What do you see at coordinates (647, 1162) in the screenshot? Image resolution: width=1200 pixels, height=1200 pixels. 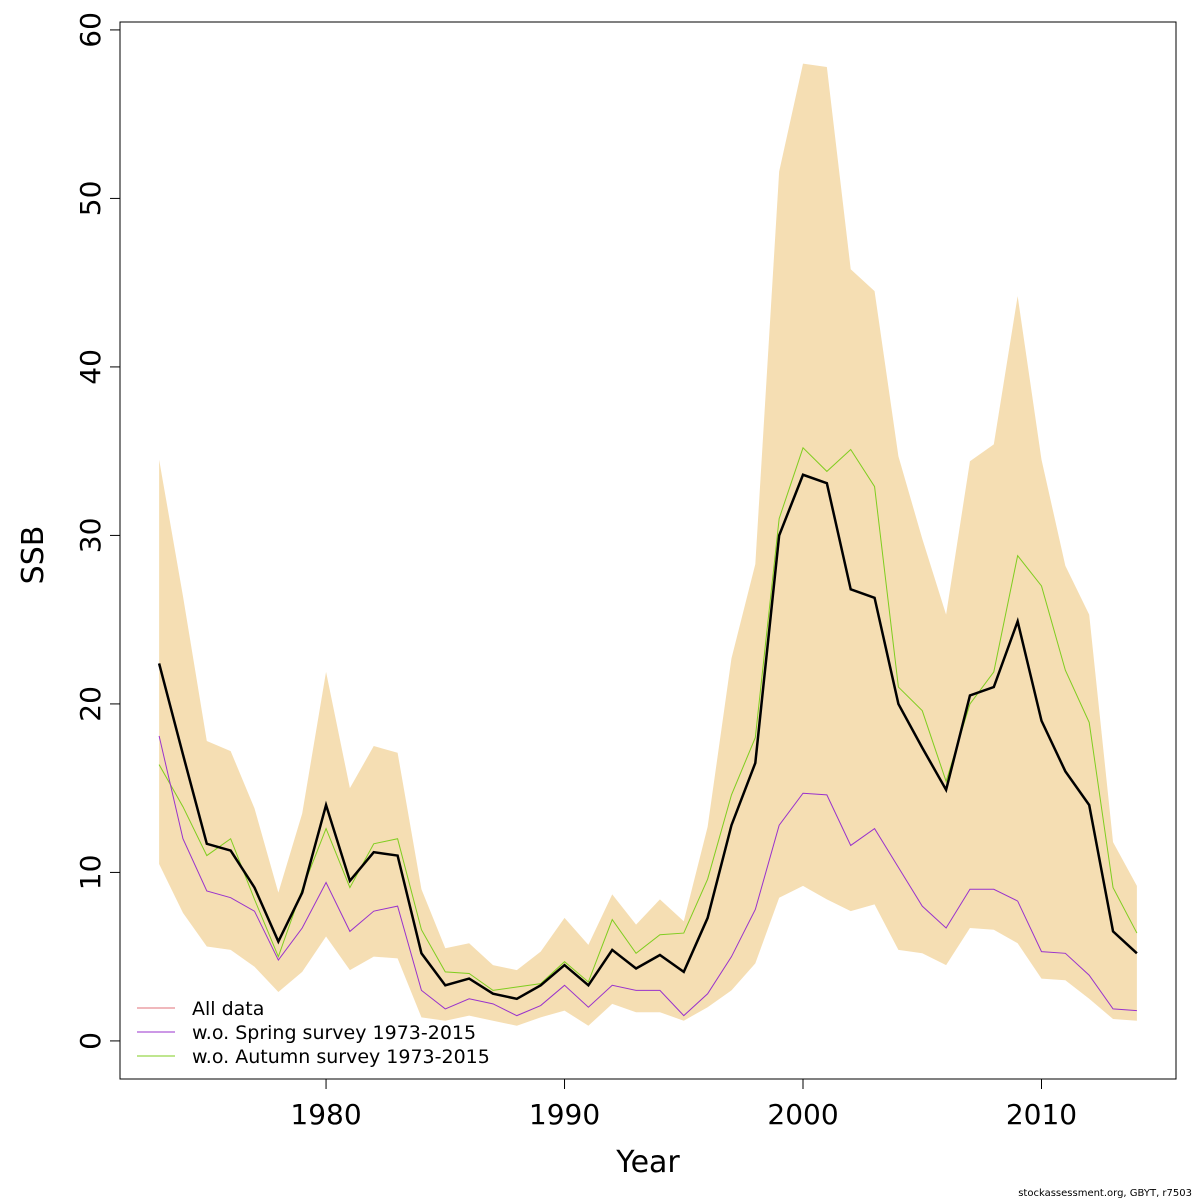 I see `x-axis-label: Year` at bounding box center [647, 1162].